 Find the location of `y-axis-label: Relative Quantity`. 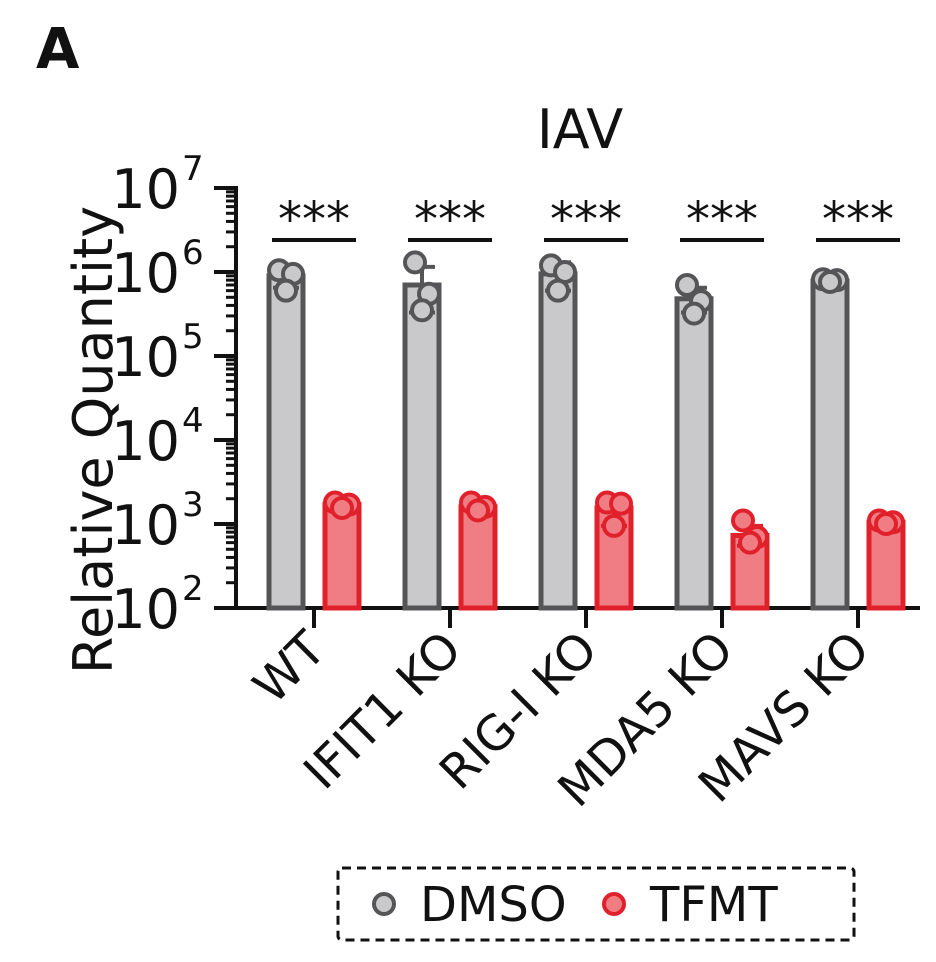

y-axis-label: Relative Quantity is located at coordinates (93, 440).